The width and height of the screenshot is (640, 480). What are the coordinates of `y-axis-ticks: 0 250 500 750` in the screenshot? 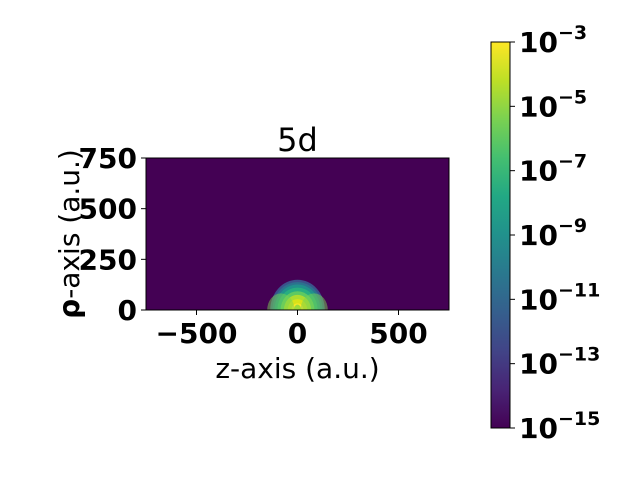 It's located at (112, 234).